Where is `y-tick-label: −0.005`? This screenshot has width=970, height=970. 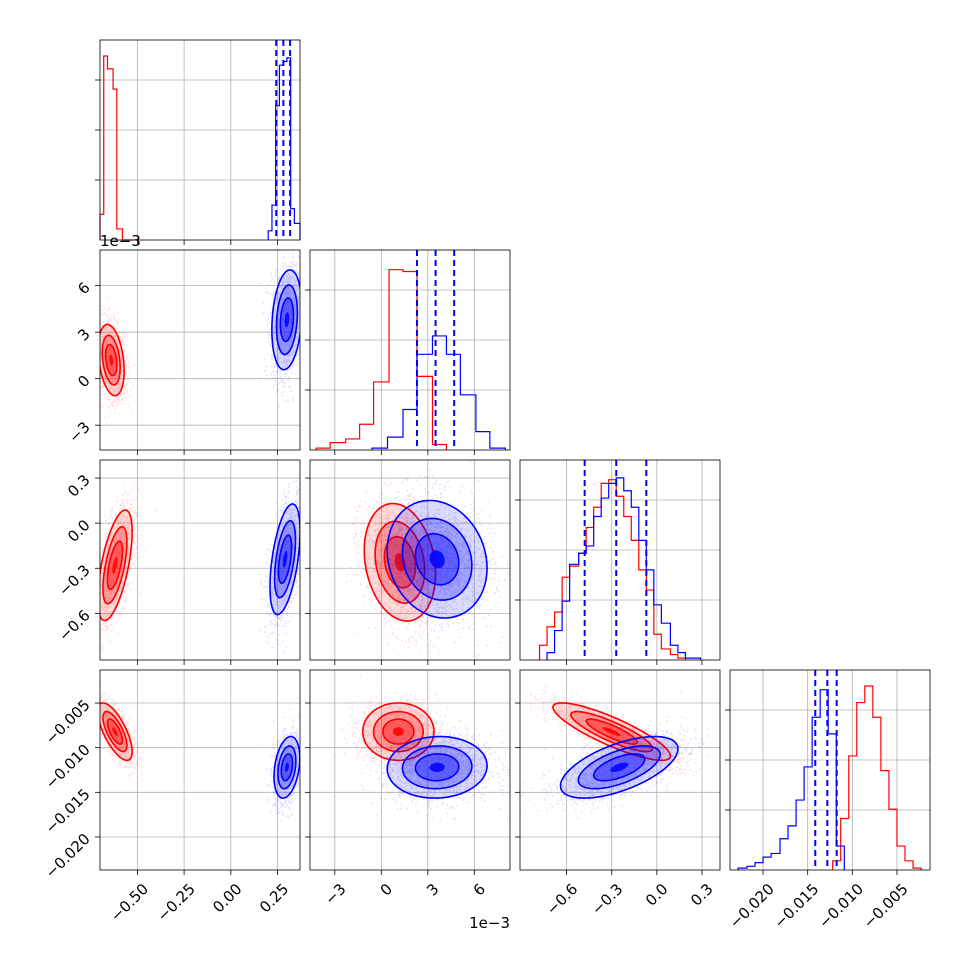 y-tick-label: −0.005 is located at coordinates (68, 722).